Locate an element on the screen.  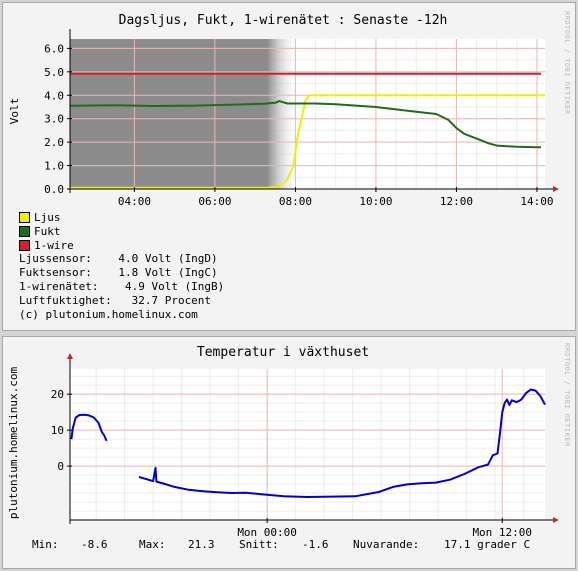
x-tick-label: 06:00 is located at coordinates (214, 201).